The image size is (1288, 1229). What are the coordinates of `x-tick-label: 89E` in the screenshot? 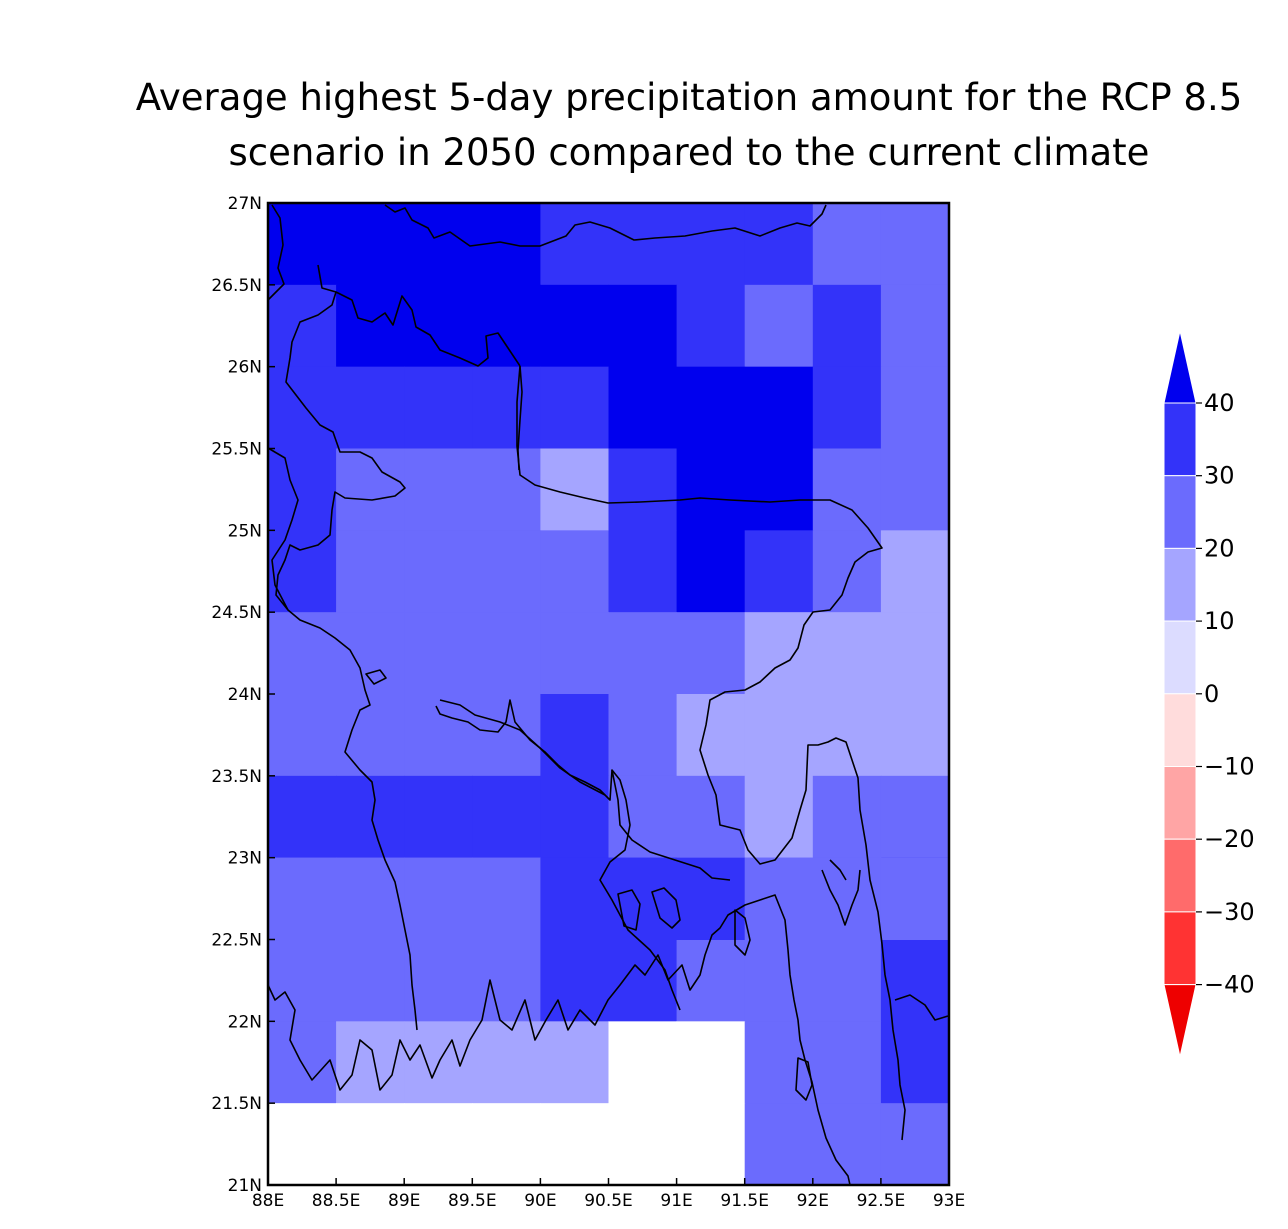 It's located at (404, 1201).